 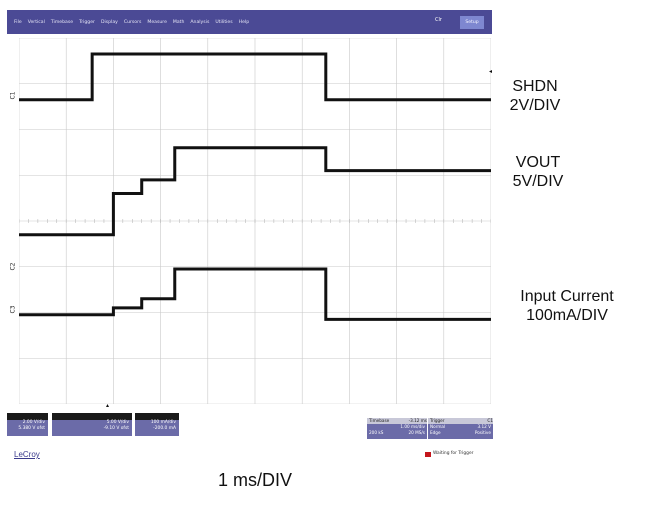 What do you see at coordinates (224, 22) in the screenshot?
I see `menu-utilities: Utilities` at bounding box center [224, 22].